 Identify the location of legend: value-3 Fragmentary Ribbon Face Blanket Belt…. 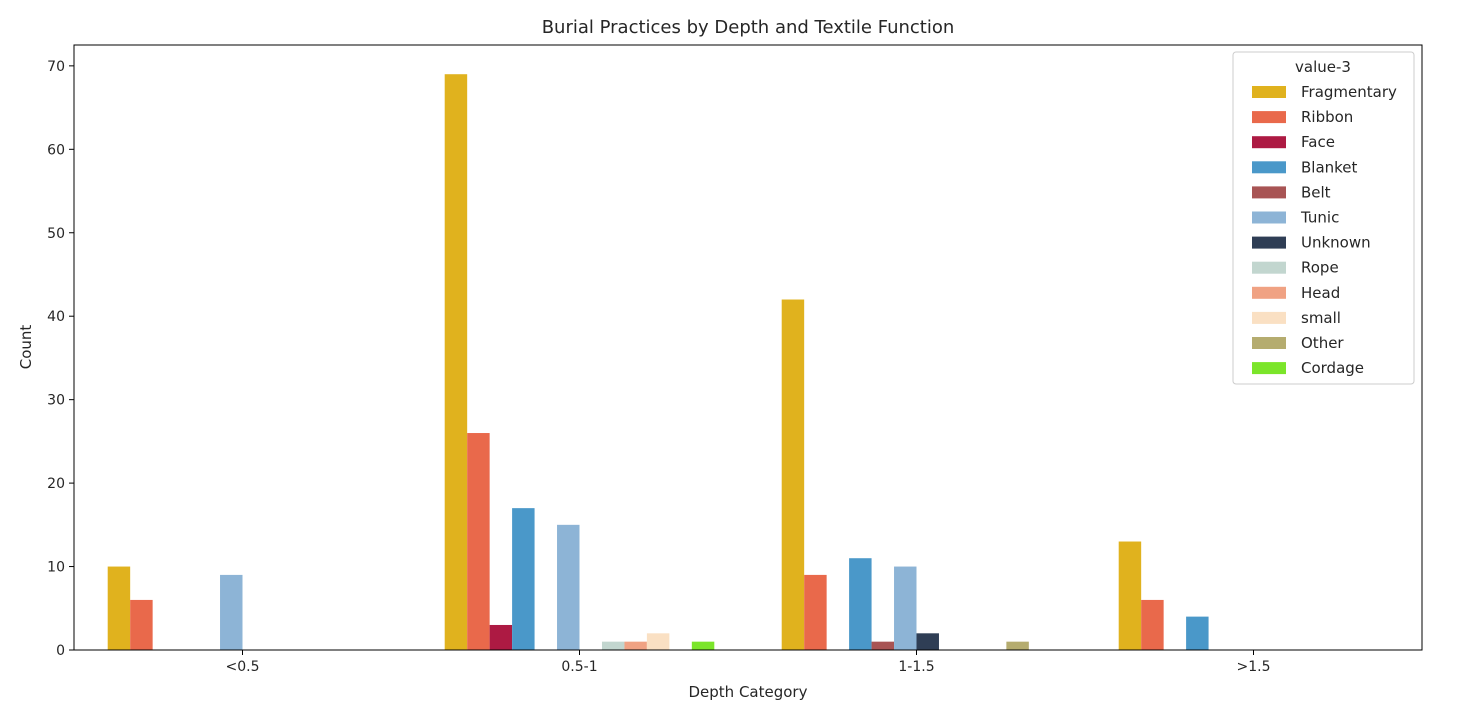
(1323, 218).